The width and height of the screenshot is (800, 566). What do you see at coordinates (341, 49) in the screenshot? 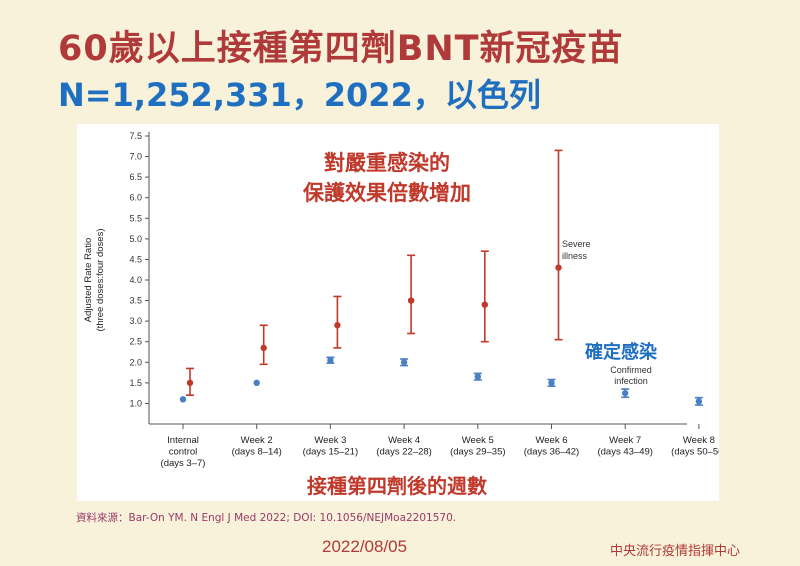
I see `page-title: 60歲以上接種第四劑BNT新冠疫苗` at bounding box center [341, 49].